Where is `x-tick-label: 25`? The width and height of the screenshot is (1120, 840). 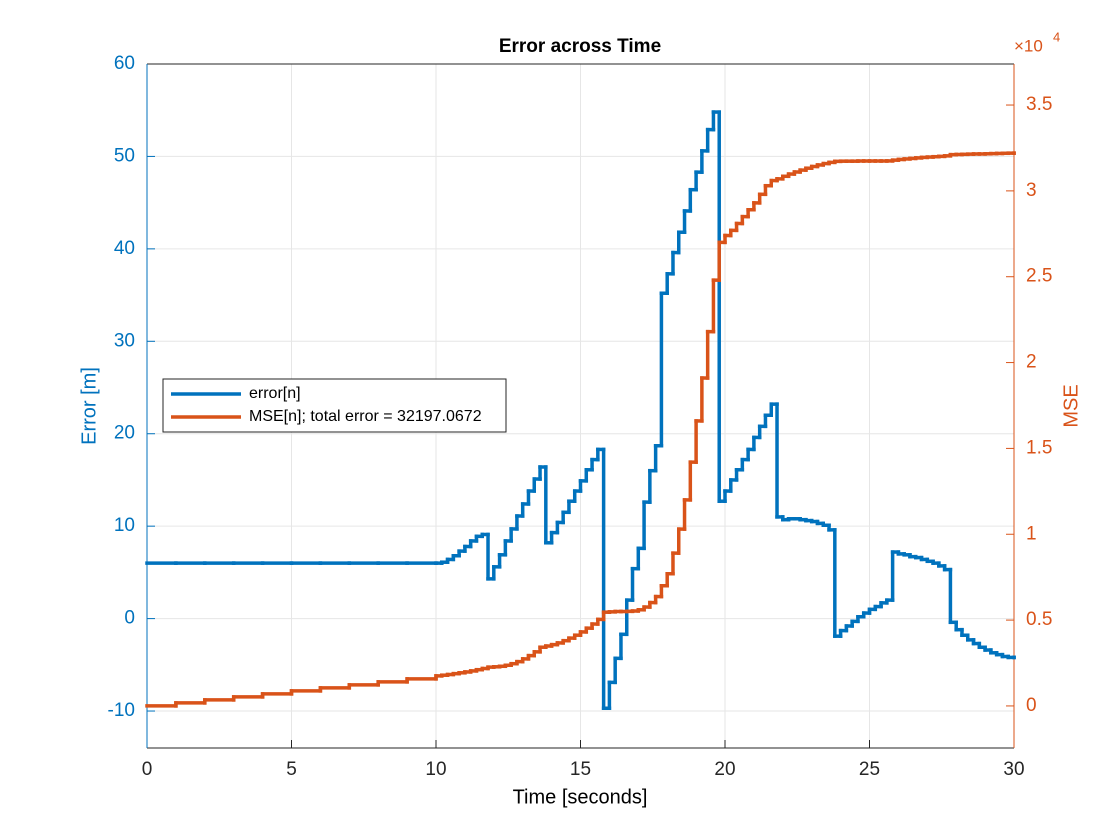 x-tick-label: 25 is located at coordinates (869, 769).